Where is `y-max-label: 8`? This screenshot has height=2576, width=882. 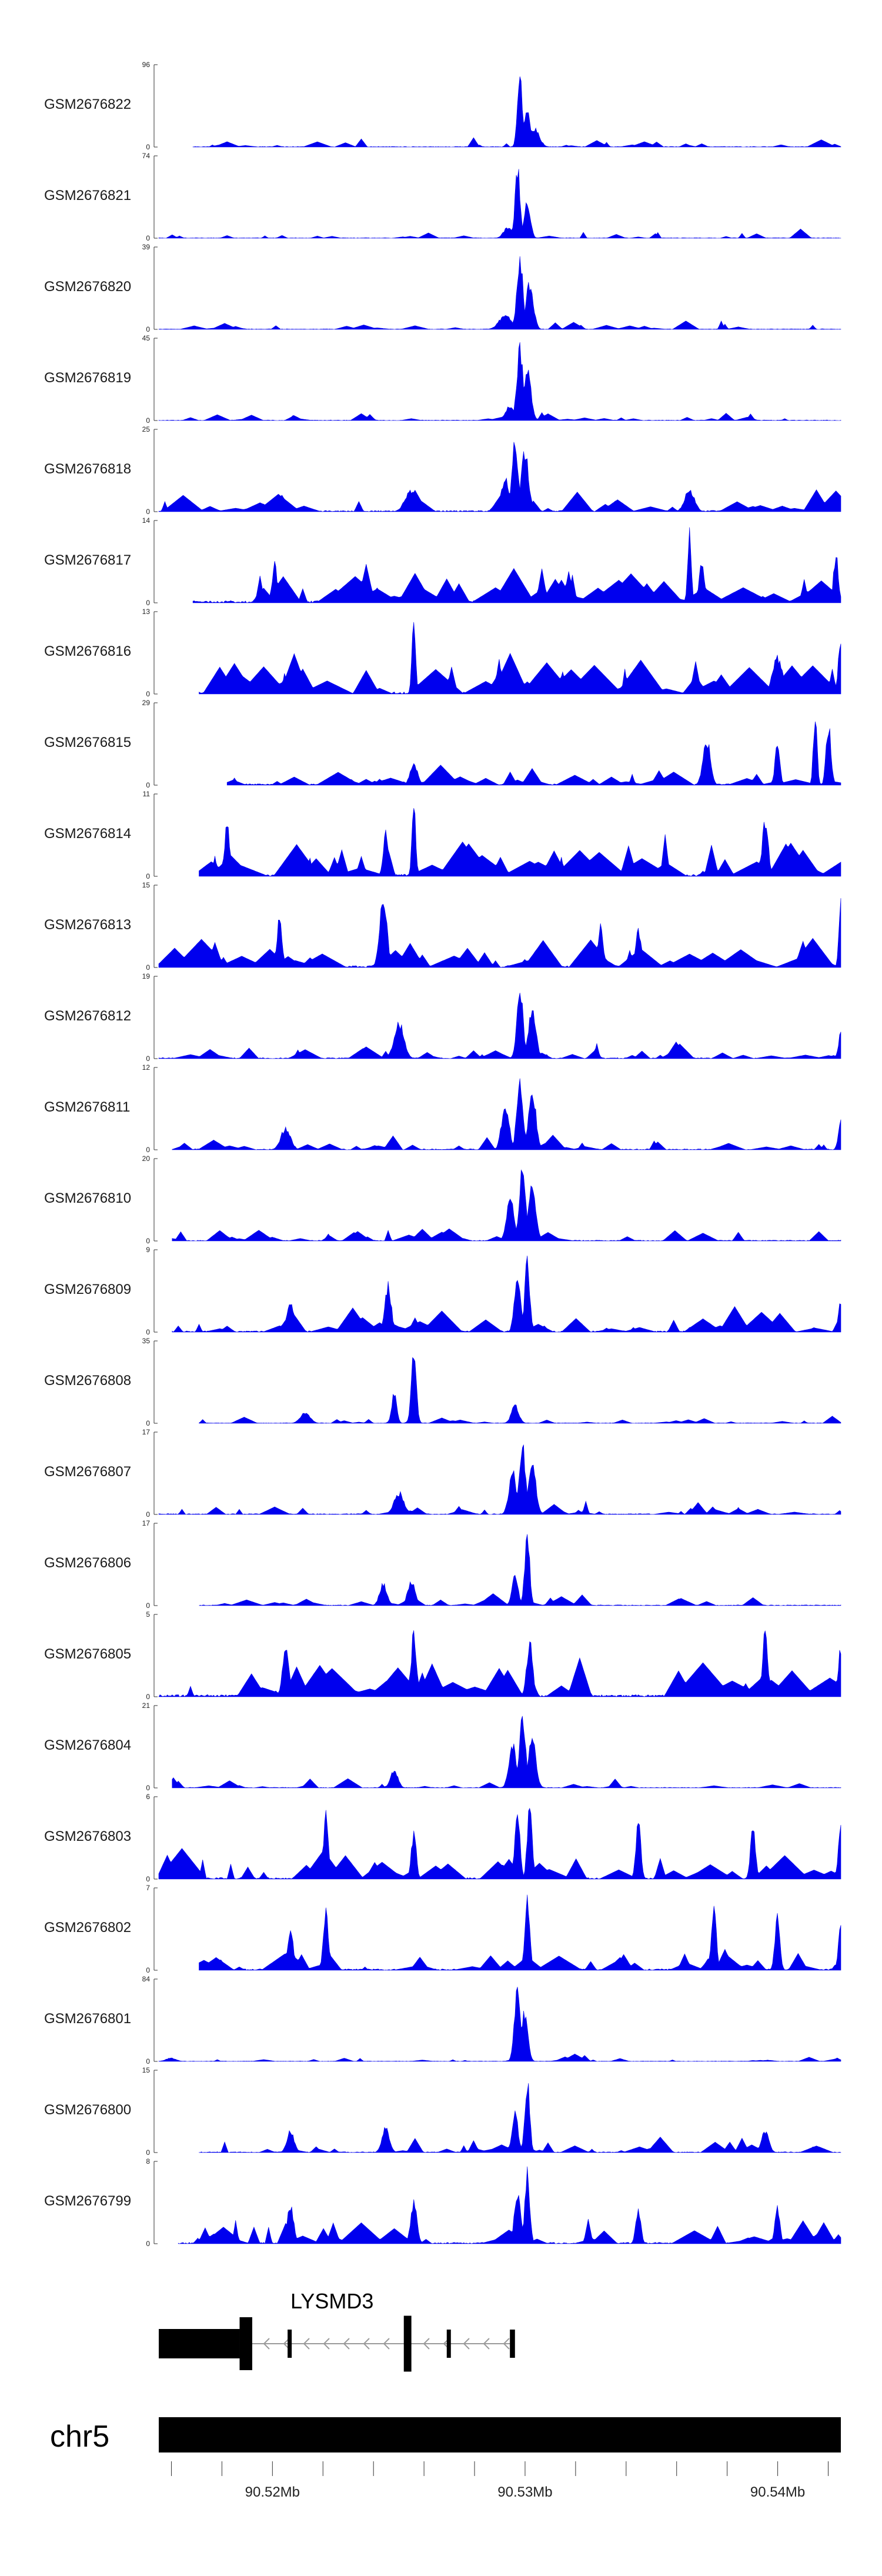 y-max-label: 8 is located at coordinates (148, 2161).